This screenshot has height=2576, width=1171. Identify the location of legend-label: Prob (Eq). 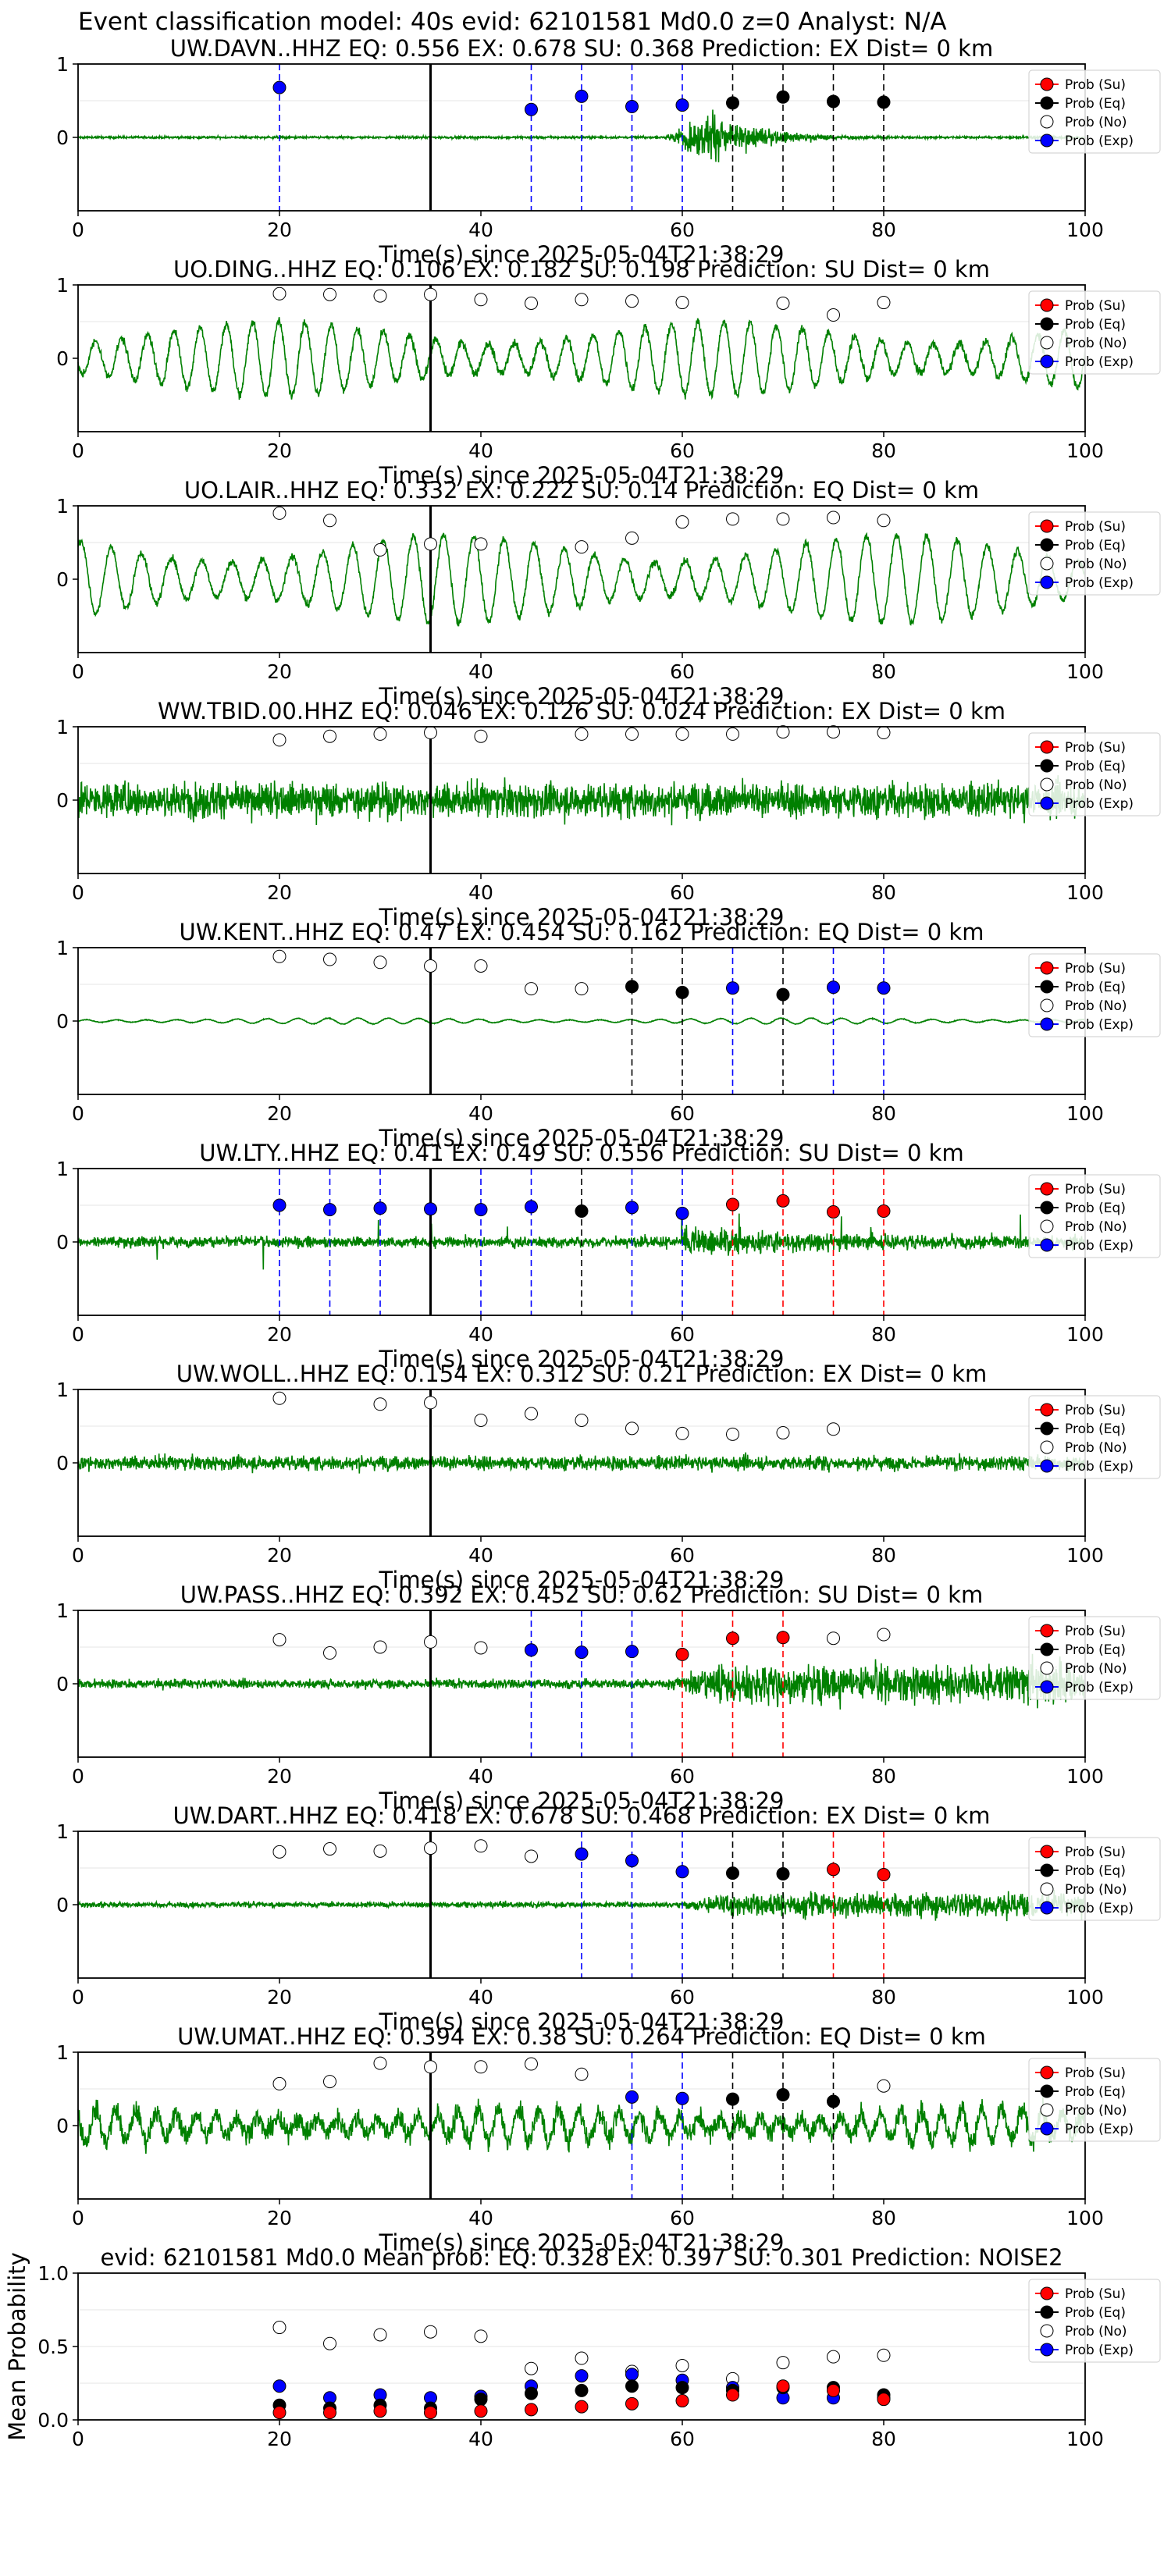
(1095, 2092).